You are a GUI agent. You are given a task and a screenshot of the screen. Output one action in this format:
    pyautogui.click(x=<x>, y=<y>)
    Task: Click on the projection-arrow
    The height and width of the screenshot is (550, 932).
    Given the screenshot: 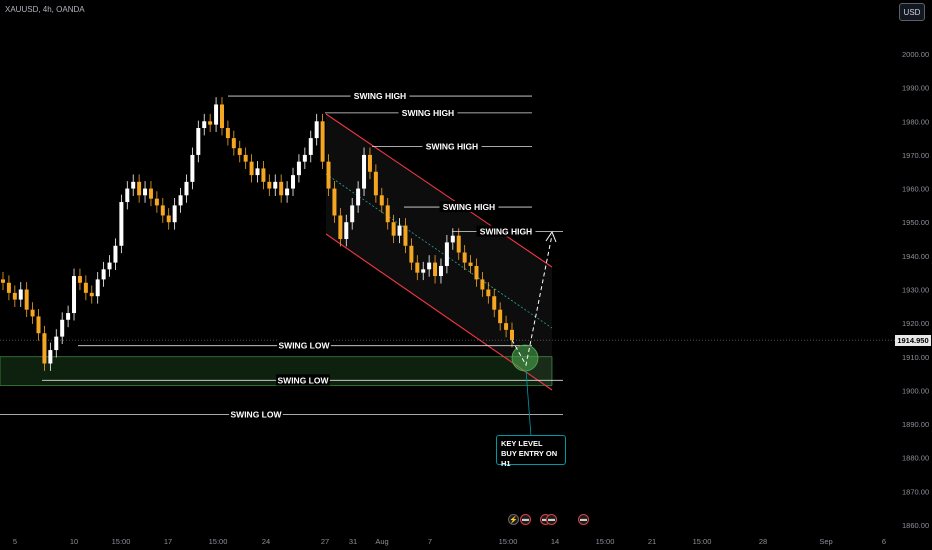 What is the action you would take?
    pyautogui.click(x=534, y=333)
    